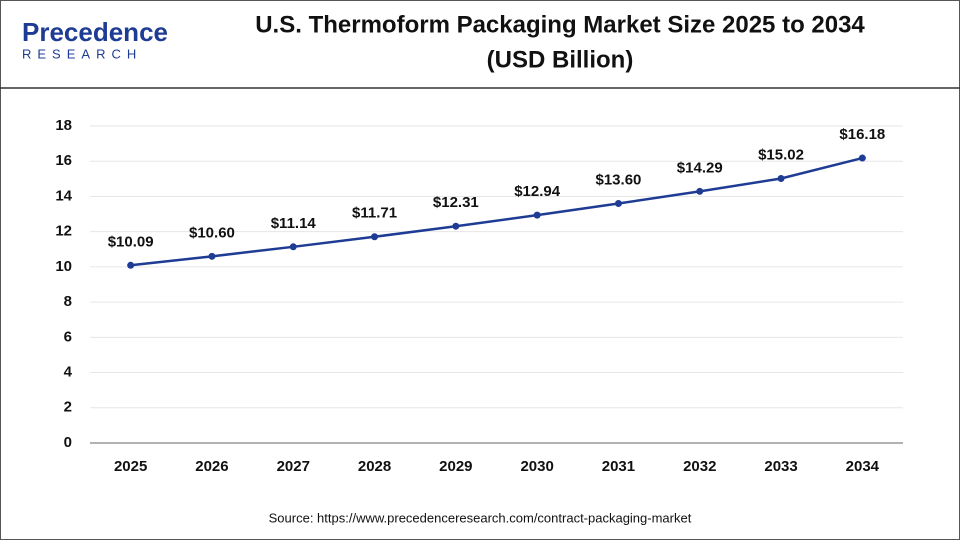 This screenshot has height=540, width=960. What do you see at coordinates (700, 167) in the screenshot?
I see `value-label: $14.29` at bounding box center [700, 167].